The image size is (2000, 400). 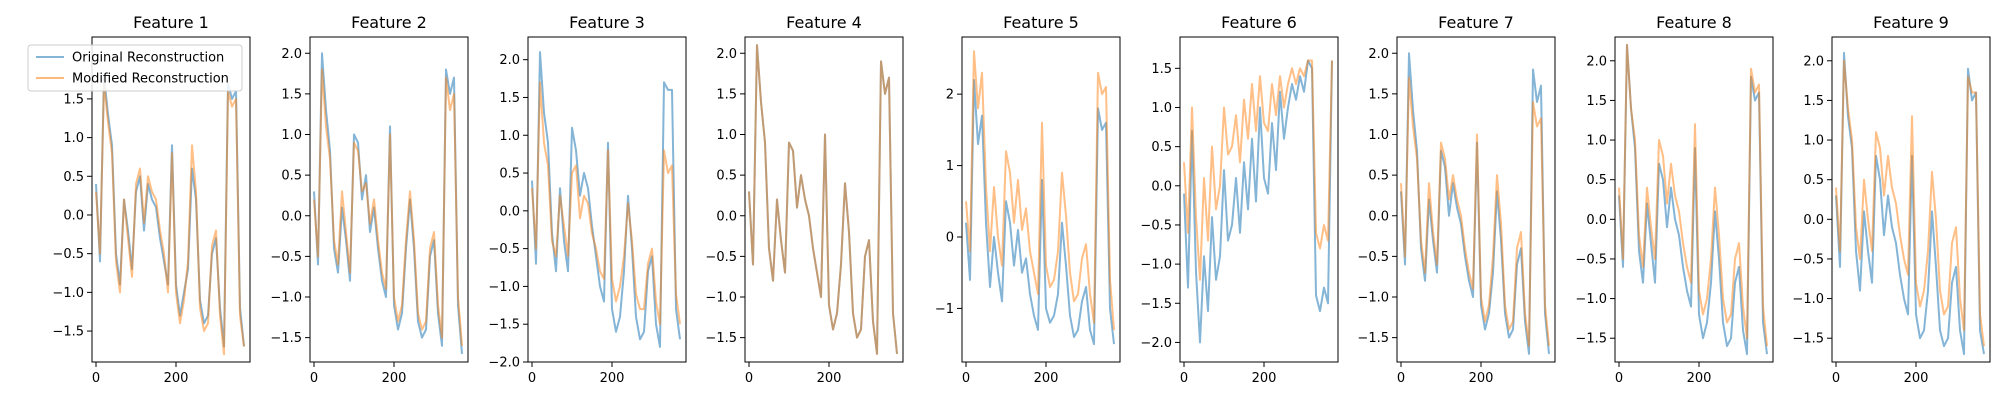 I want to click on panel-7: Feature 7 −1.5 −1.0 −0.5 0.0 0.5 1.0 1.5 2.0 0 200, so click(x=1456, y=199).